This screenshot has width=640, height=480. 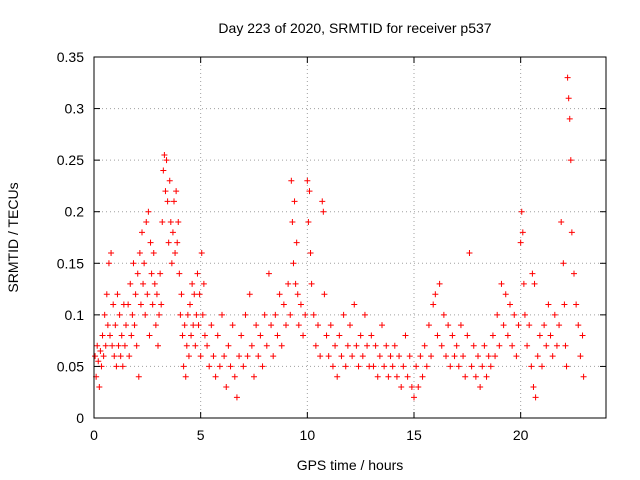 What do you see at coordinates (201, 435) in the screenshot?
I see `x-tick-label: 5` at bounding box center [201, 435].